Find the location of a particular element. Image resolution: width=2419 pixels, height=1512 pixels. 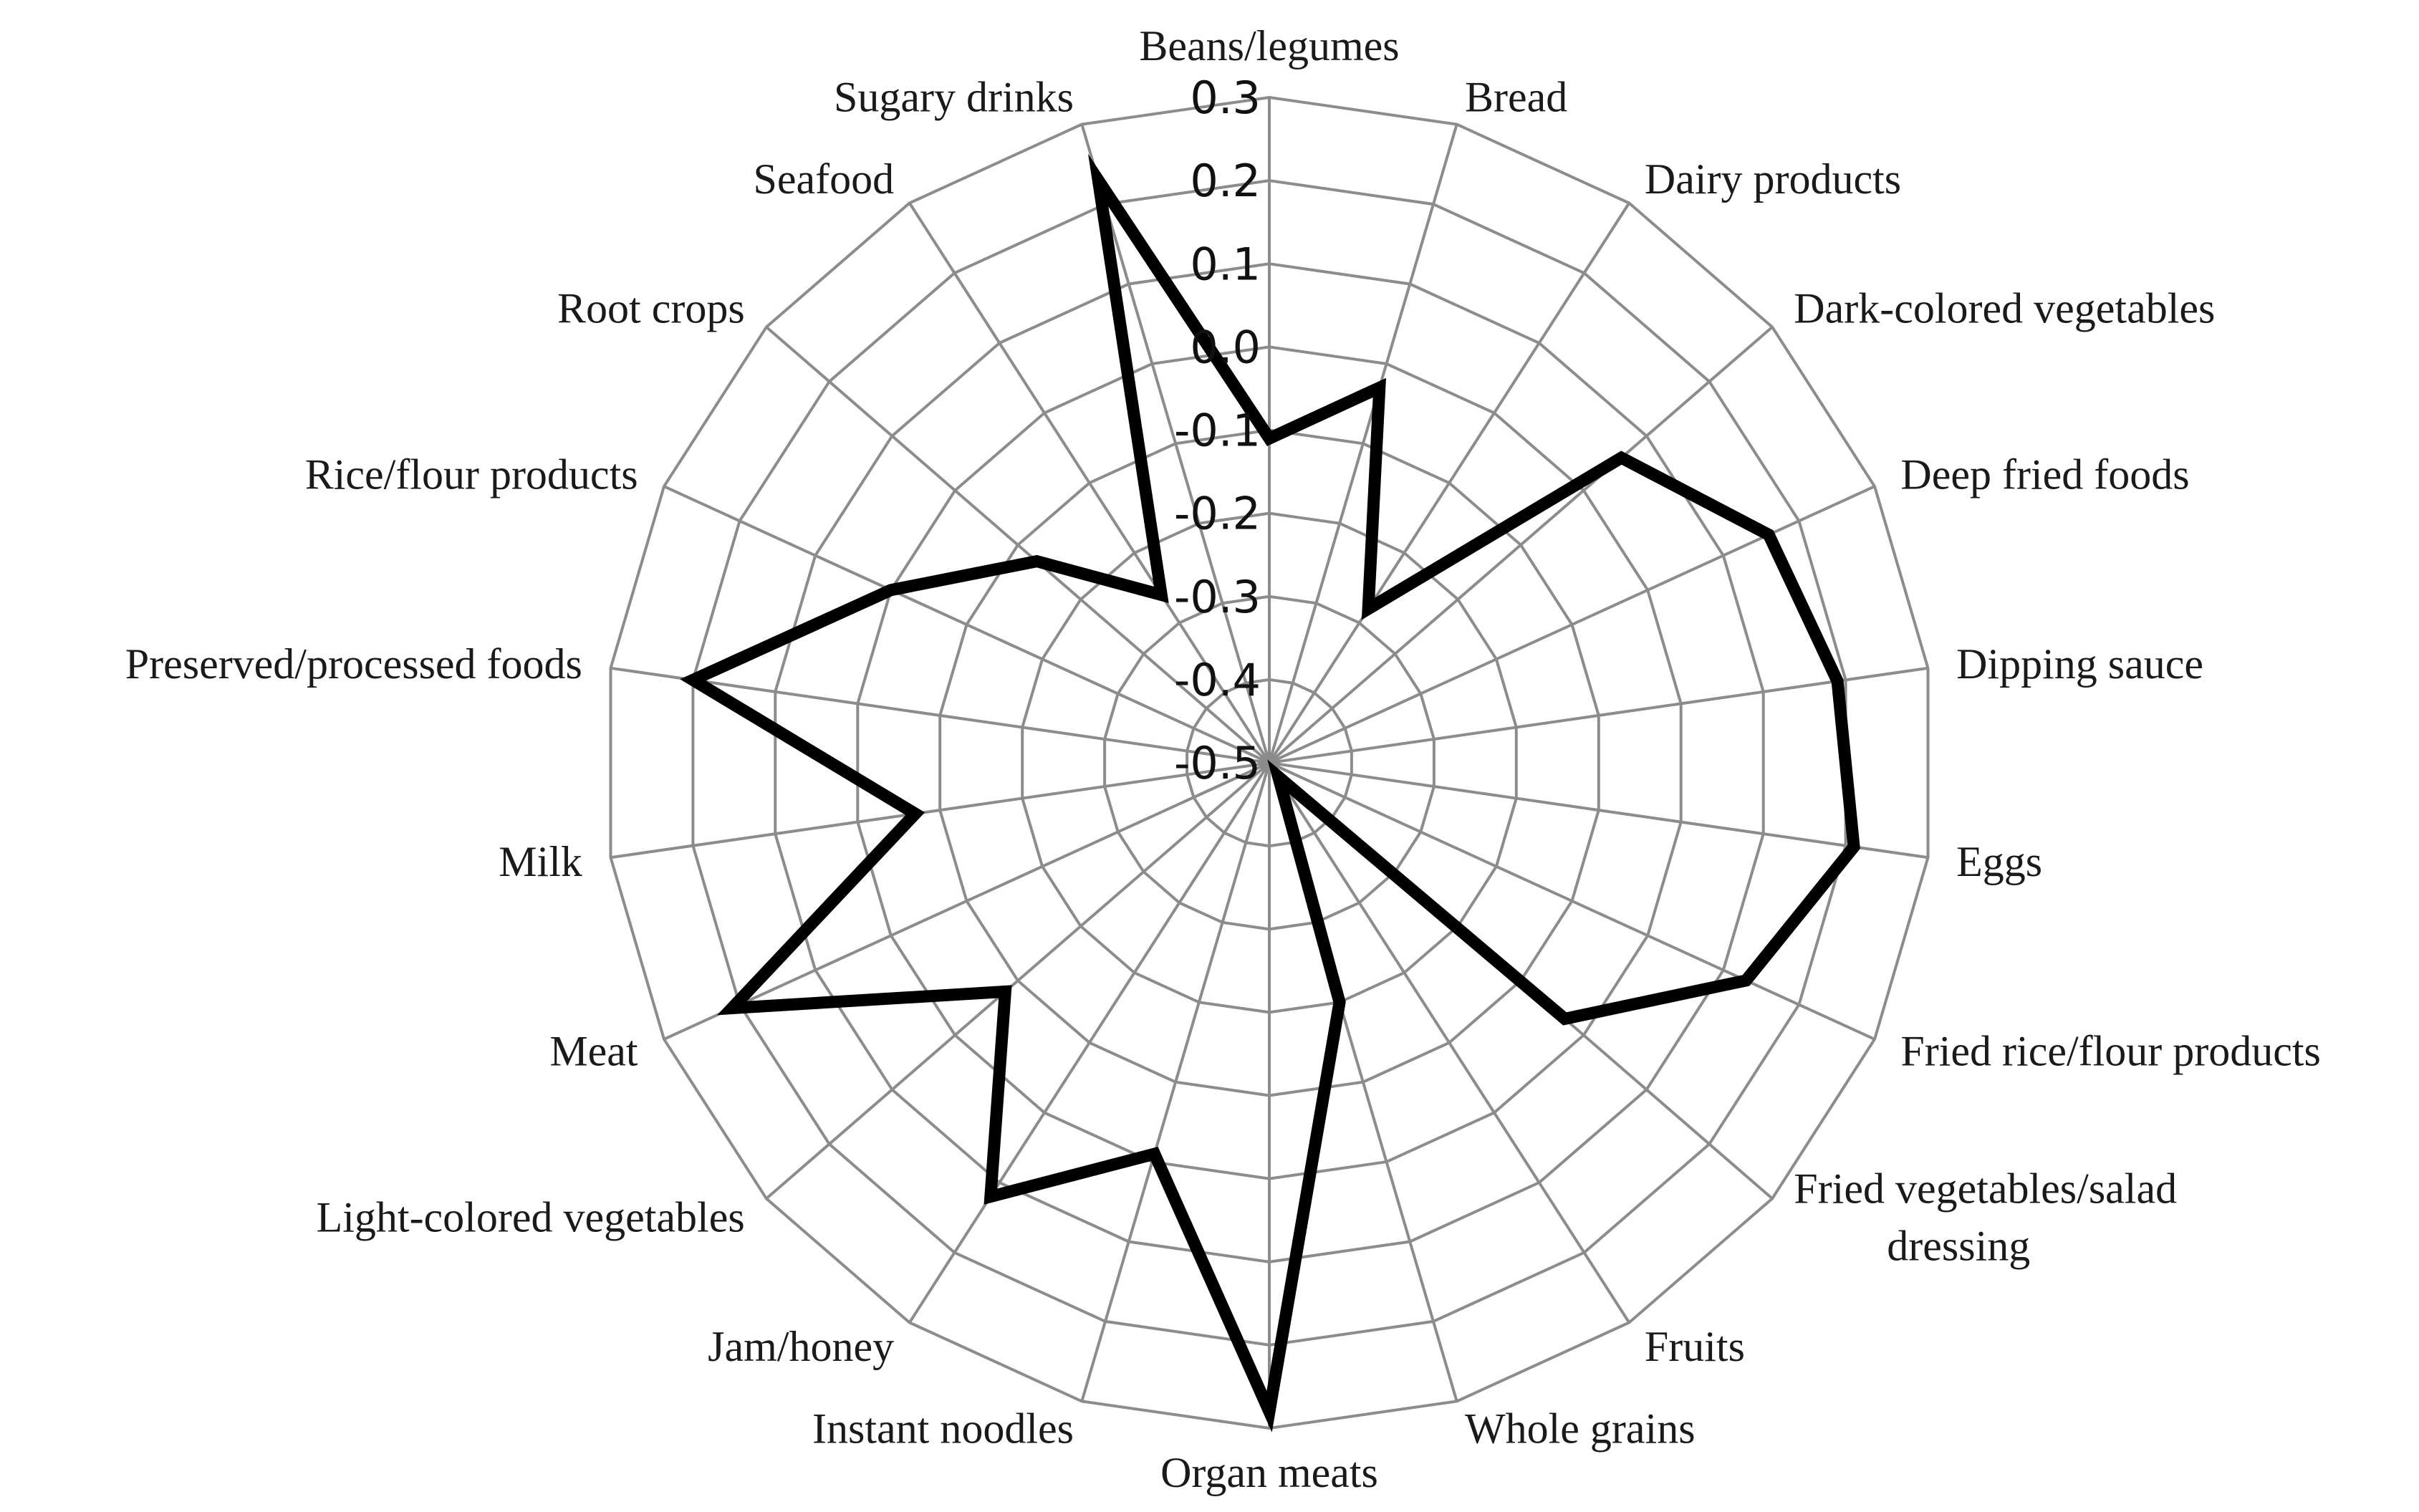

tick-labels: 0.3 0.2 0.1 0.0 -0.1 -0.2 -0.3 -0.4 -0.5 is located at coordinates (1217, 430).